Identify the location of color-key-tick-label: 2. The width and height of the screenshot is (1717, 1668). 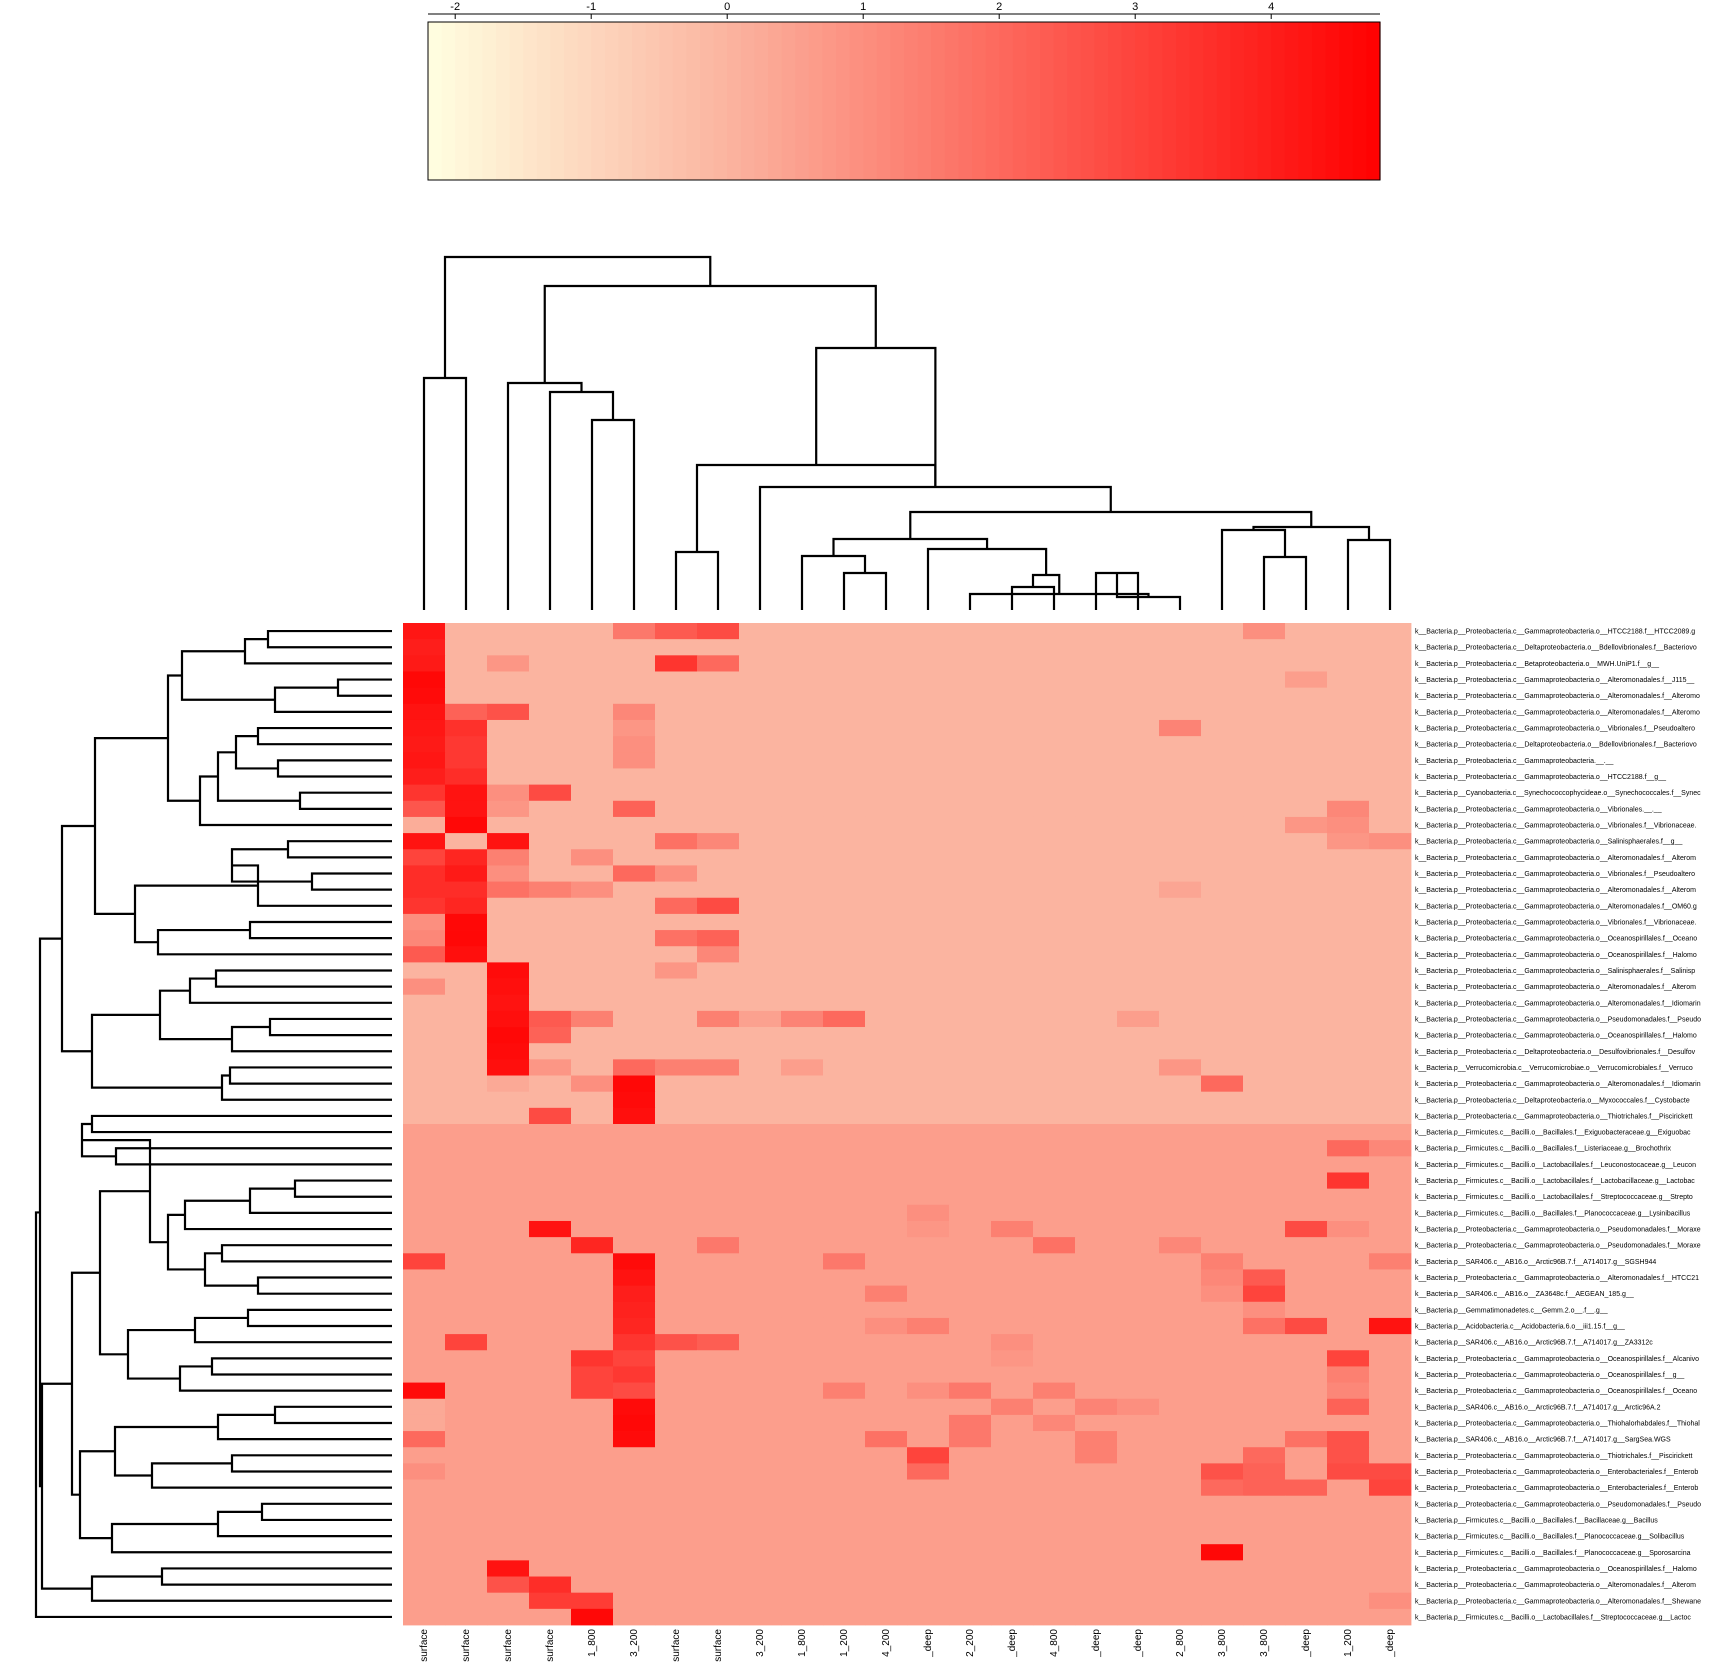
(999, 7).